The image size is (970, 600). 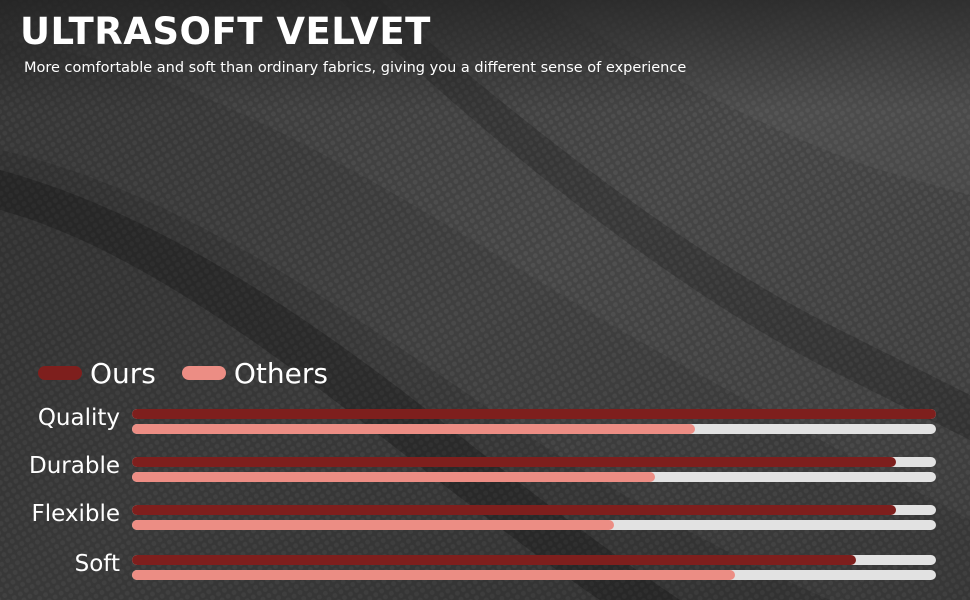 What do you see at coordinates (393, 477) in the screenshot?
I see `bar-durable-others` at bounding box center [393, 477].